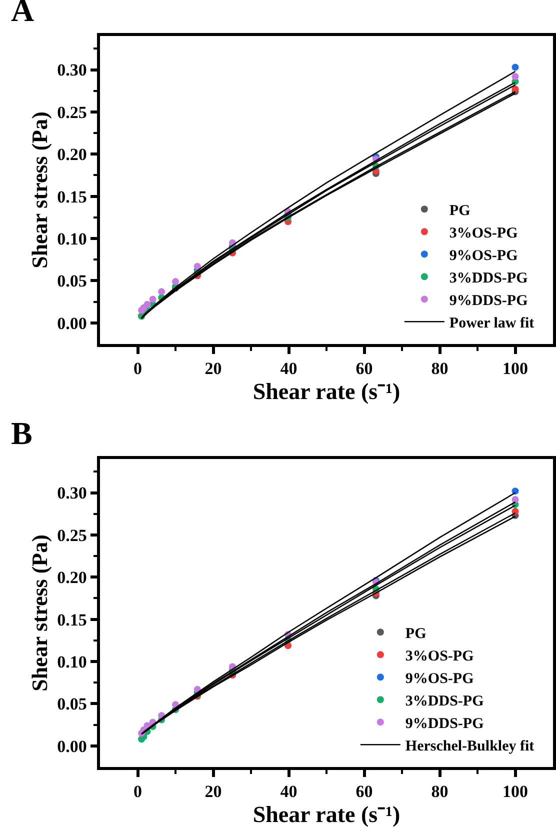 This screenshot has width=556, height=834. I want to click on chart-title: A, so click(22, 14).